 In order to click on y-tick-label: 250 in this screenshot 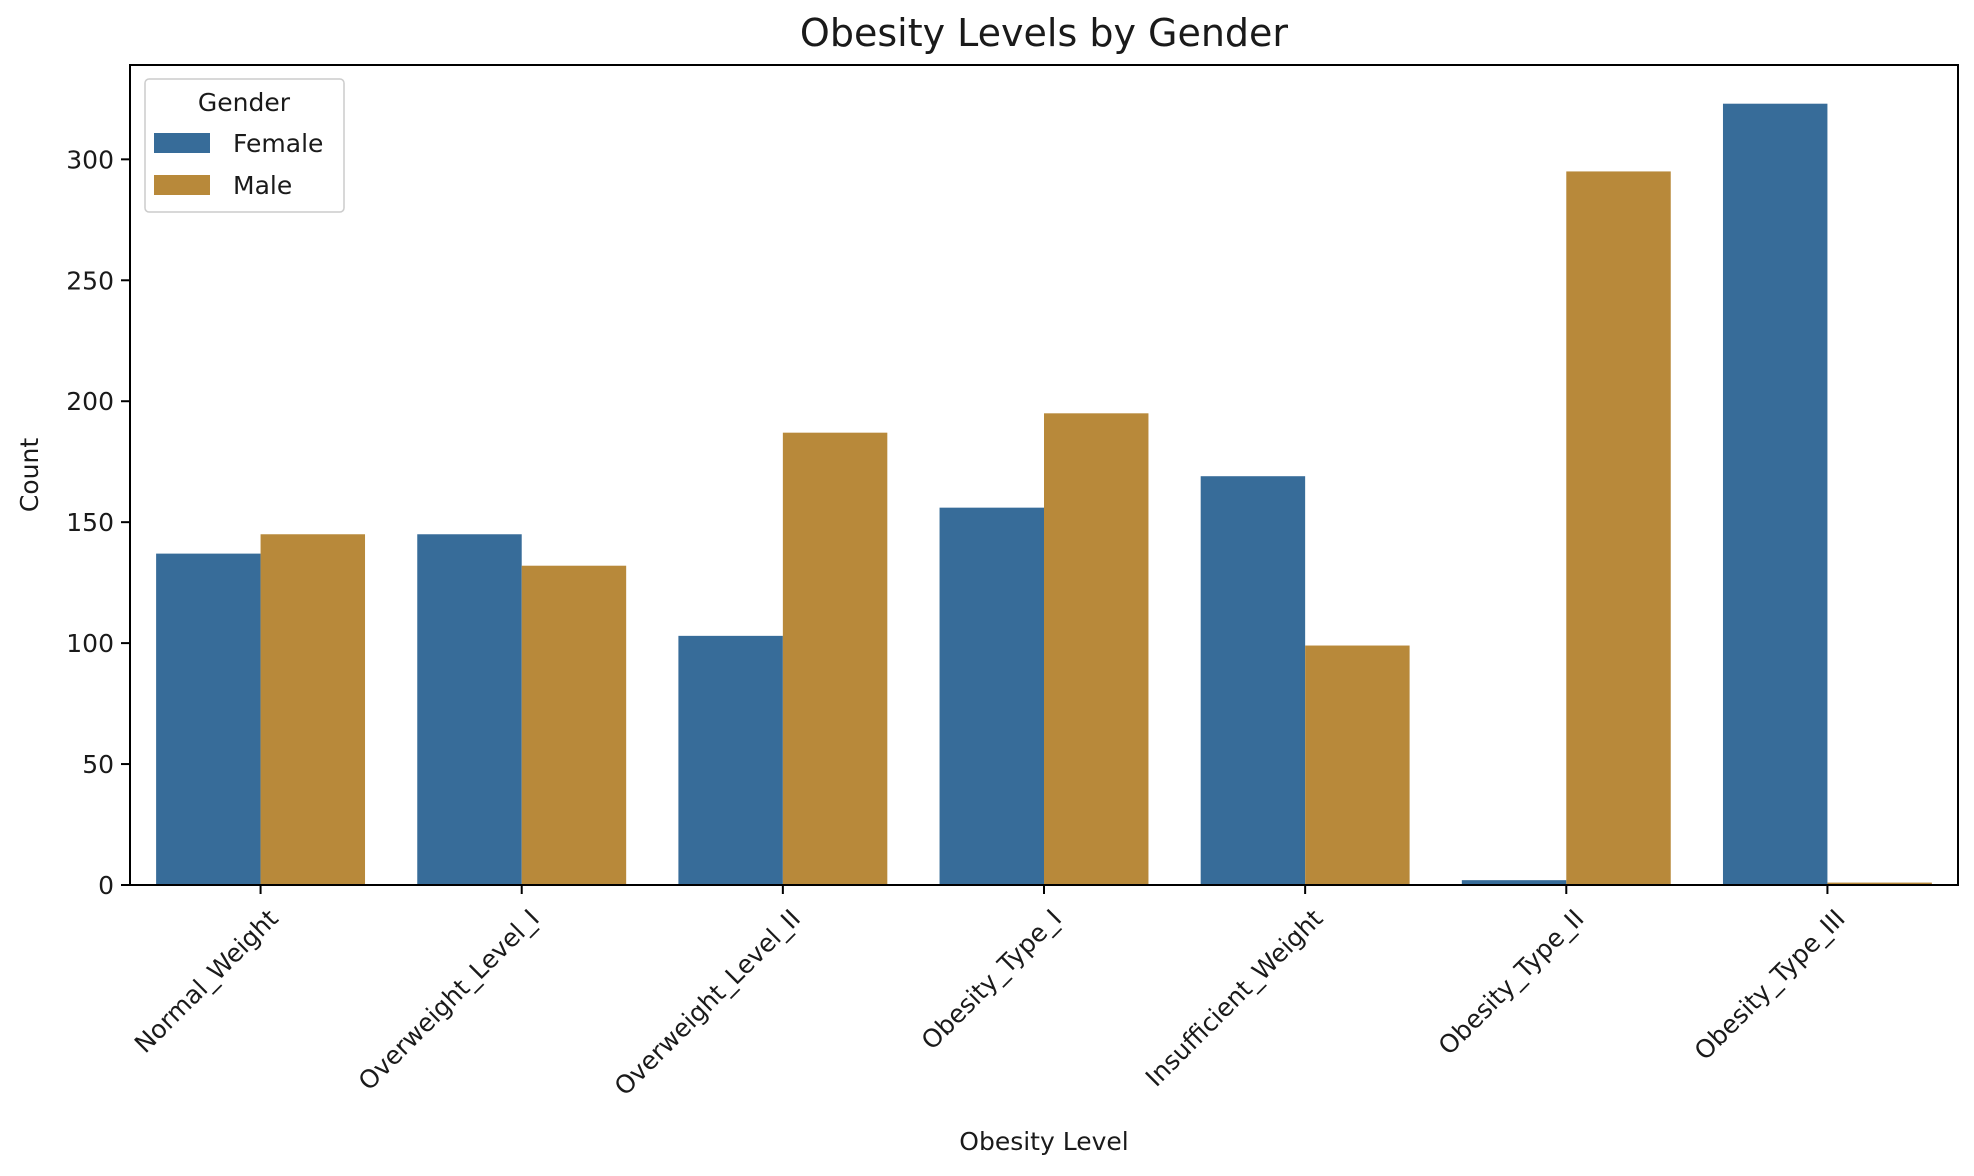, I will do `click(90, 280)`.